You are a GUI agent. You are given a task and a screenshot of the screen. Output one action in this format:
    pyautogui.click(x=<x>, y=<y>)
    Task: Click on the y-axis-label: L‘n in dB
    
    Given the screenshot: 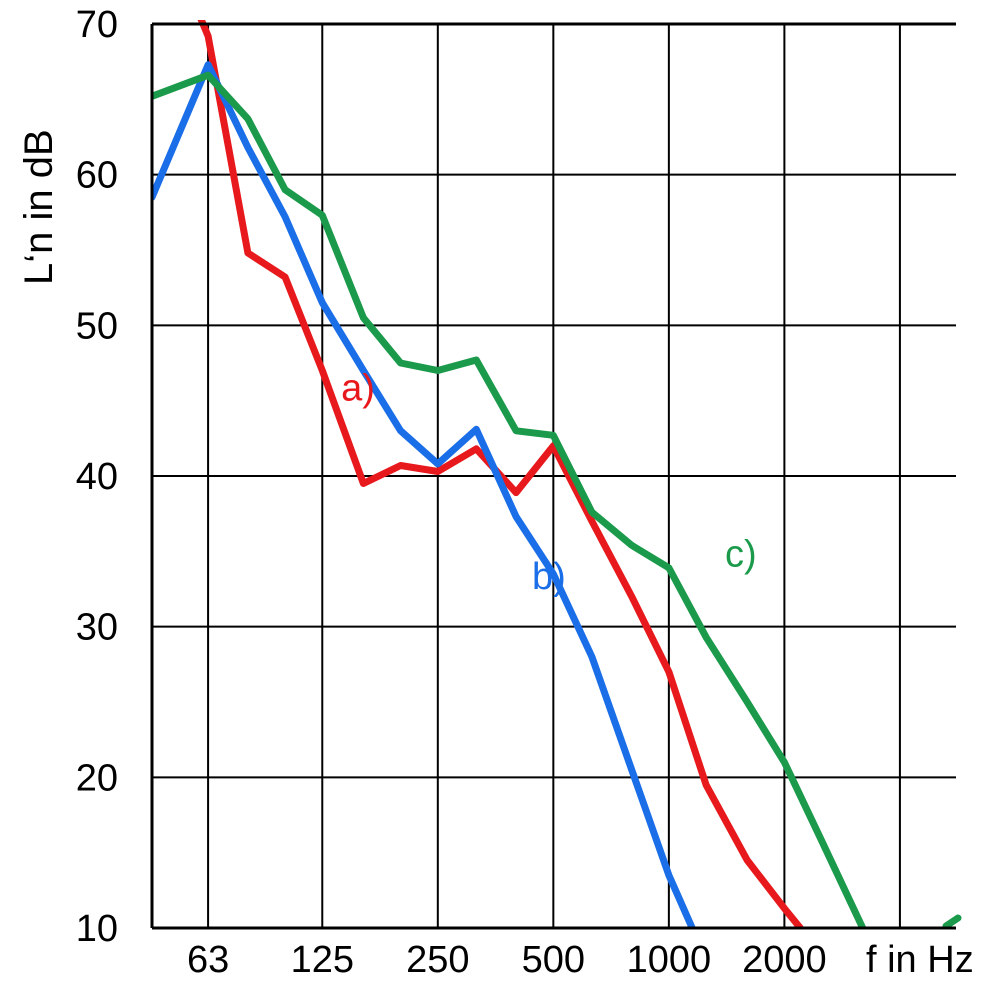 What is the action you would take?
    pyautogui.click(x=39, y=207)
    